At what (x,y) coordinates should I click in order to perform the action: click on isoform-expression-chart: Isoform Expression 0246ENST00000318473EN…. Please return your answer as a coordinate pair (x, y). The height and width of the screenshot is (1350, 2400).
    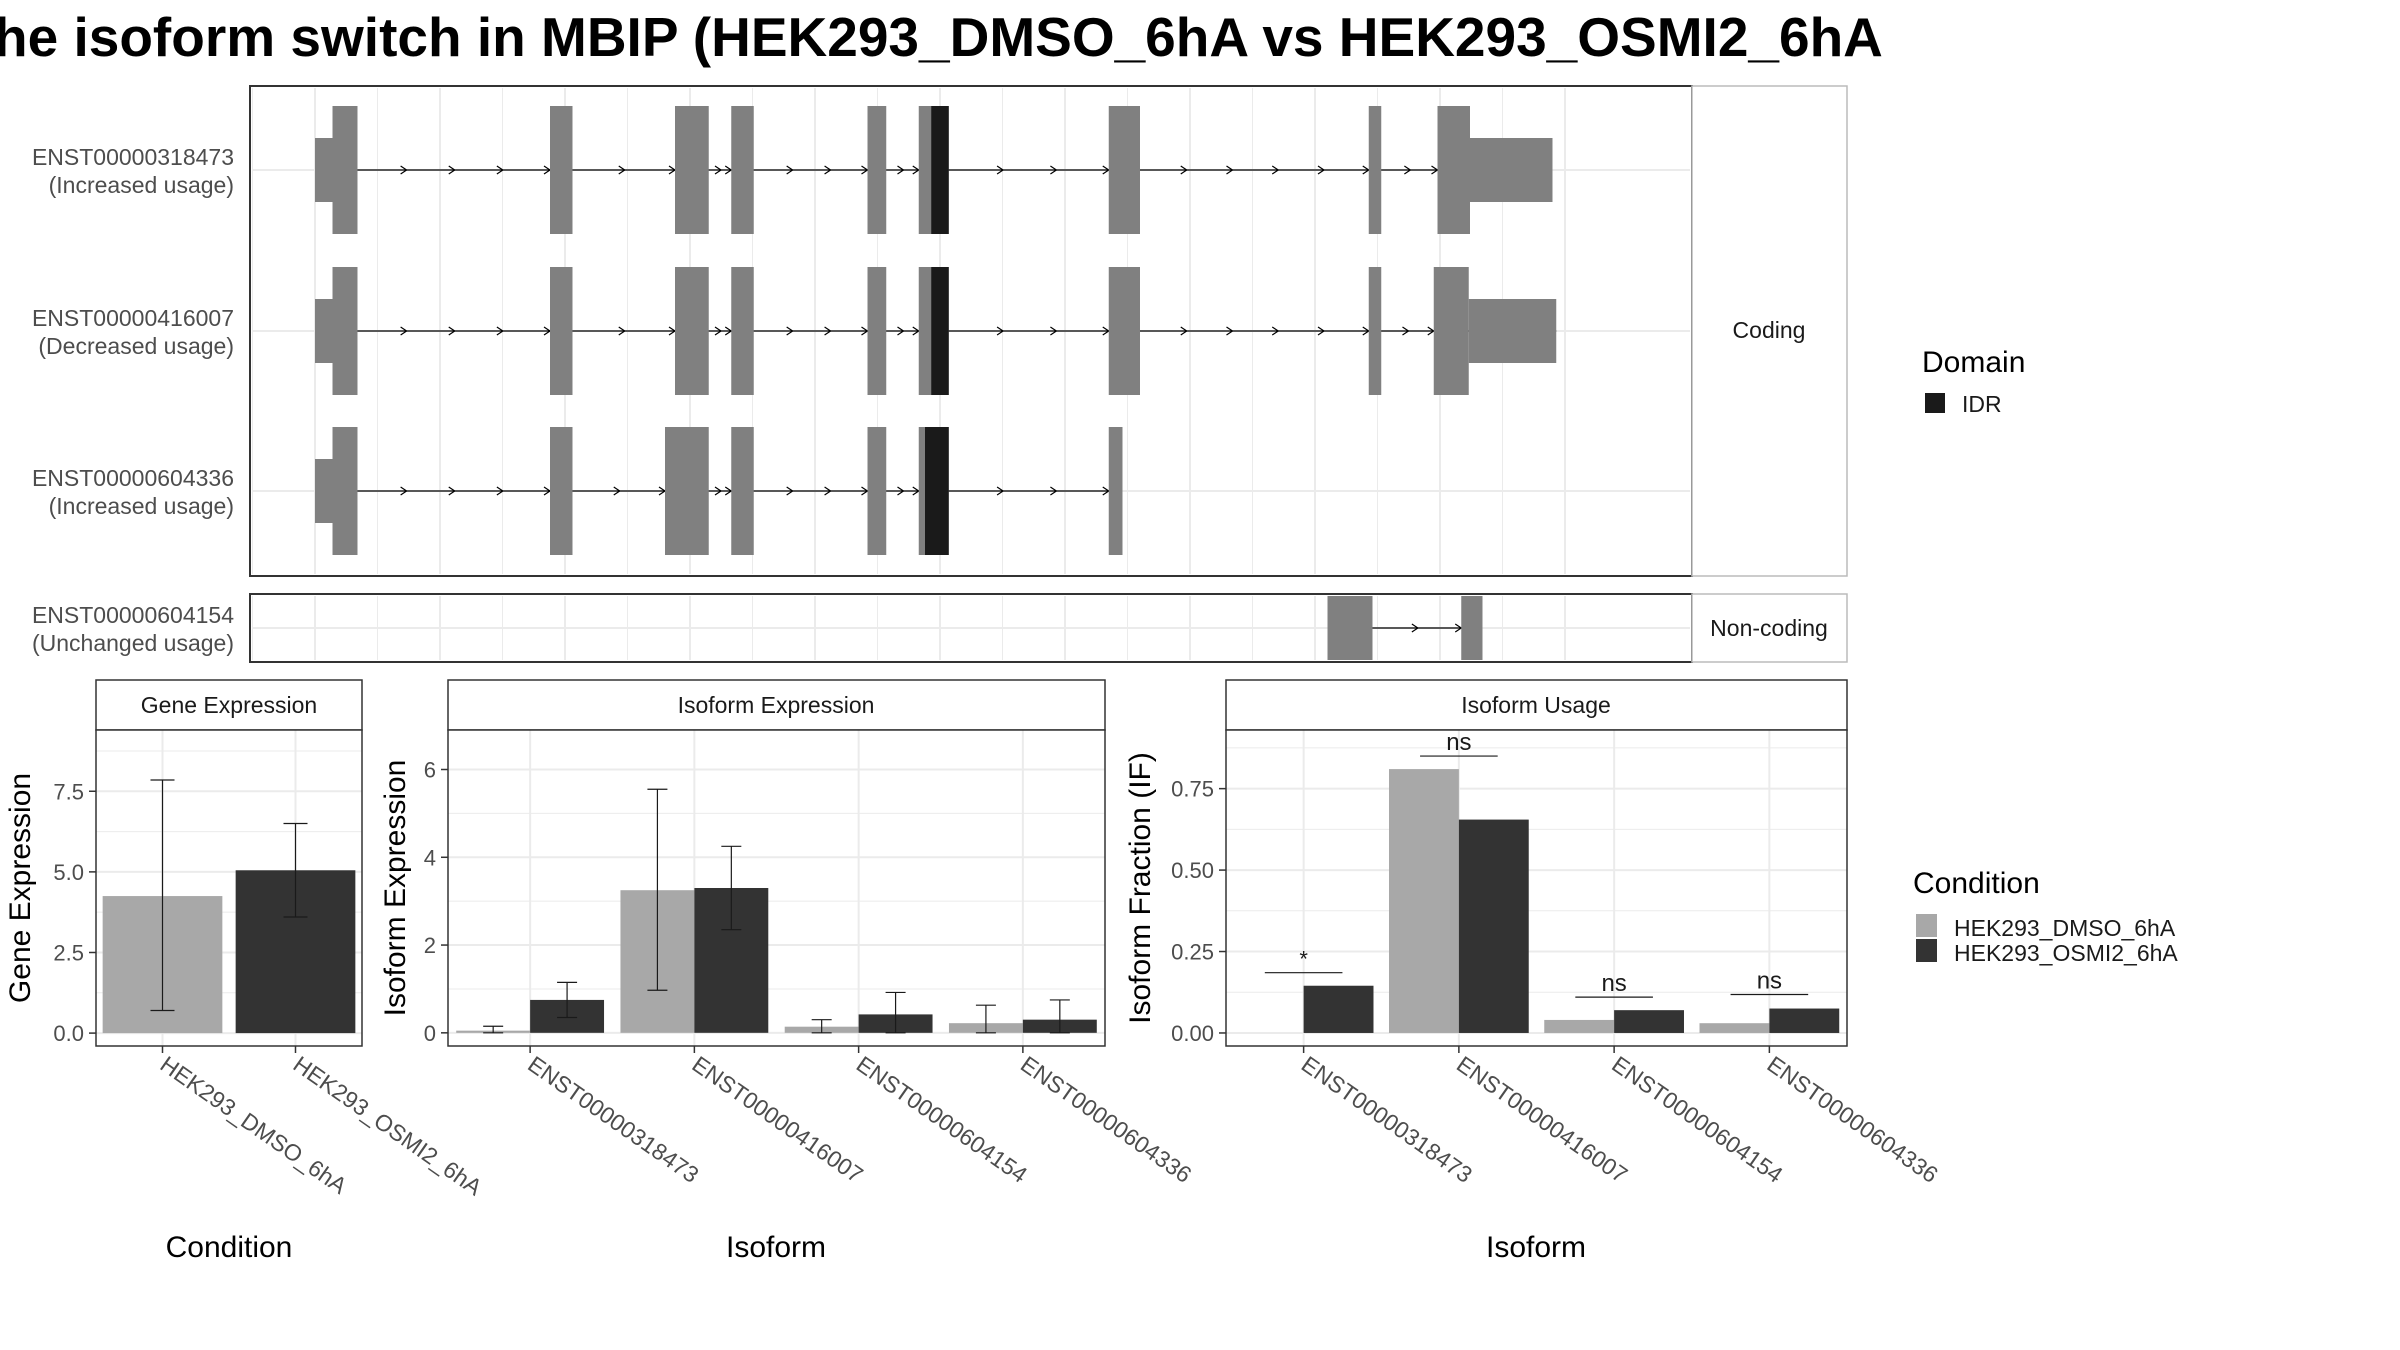
    Looking at the image, I should click on (787, 971).